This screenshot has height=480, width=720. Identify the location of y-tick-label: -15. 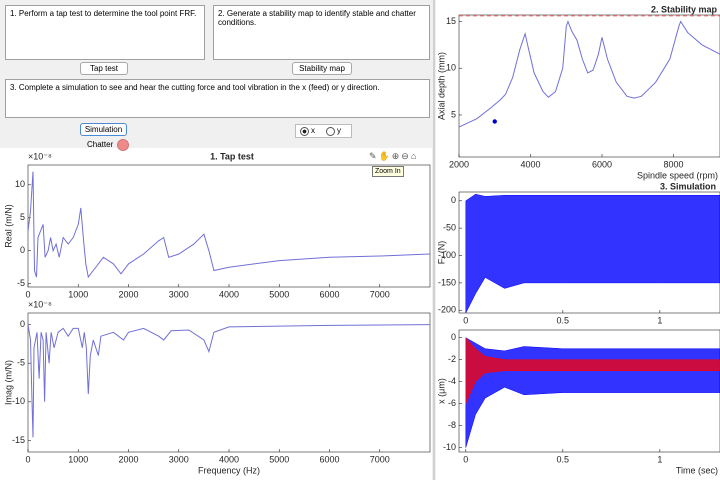
(18, 440).